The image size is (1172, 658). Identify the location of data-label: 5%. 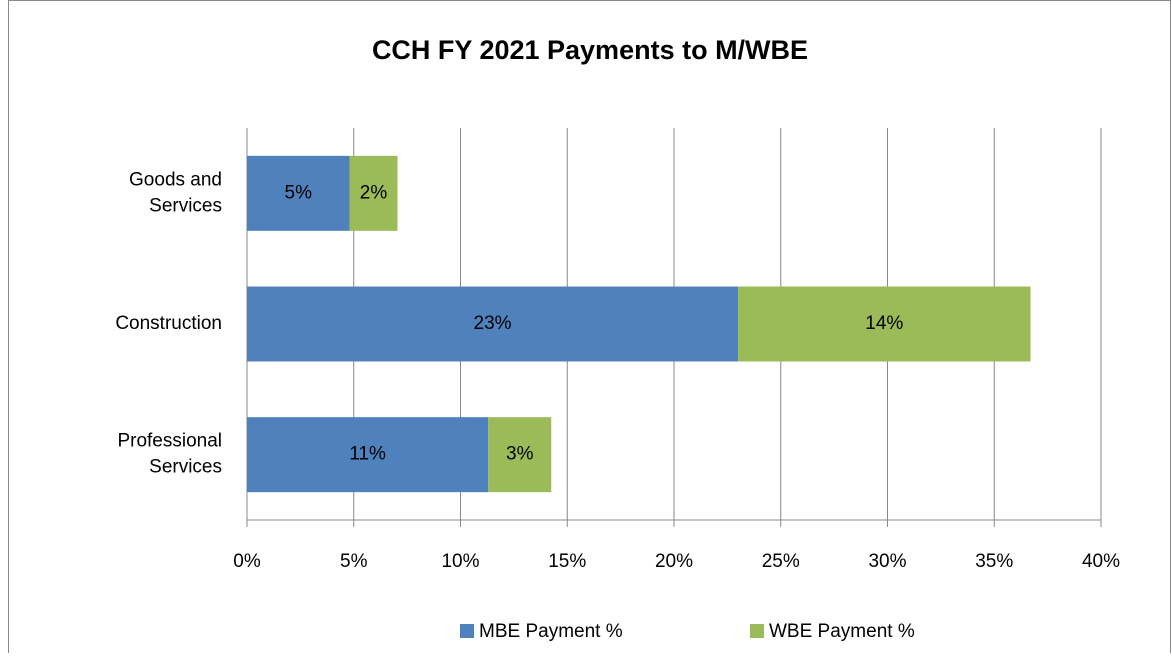
(299, 192).